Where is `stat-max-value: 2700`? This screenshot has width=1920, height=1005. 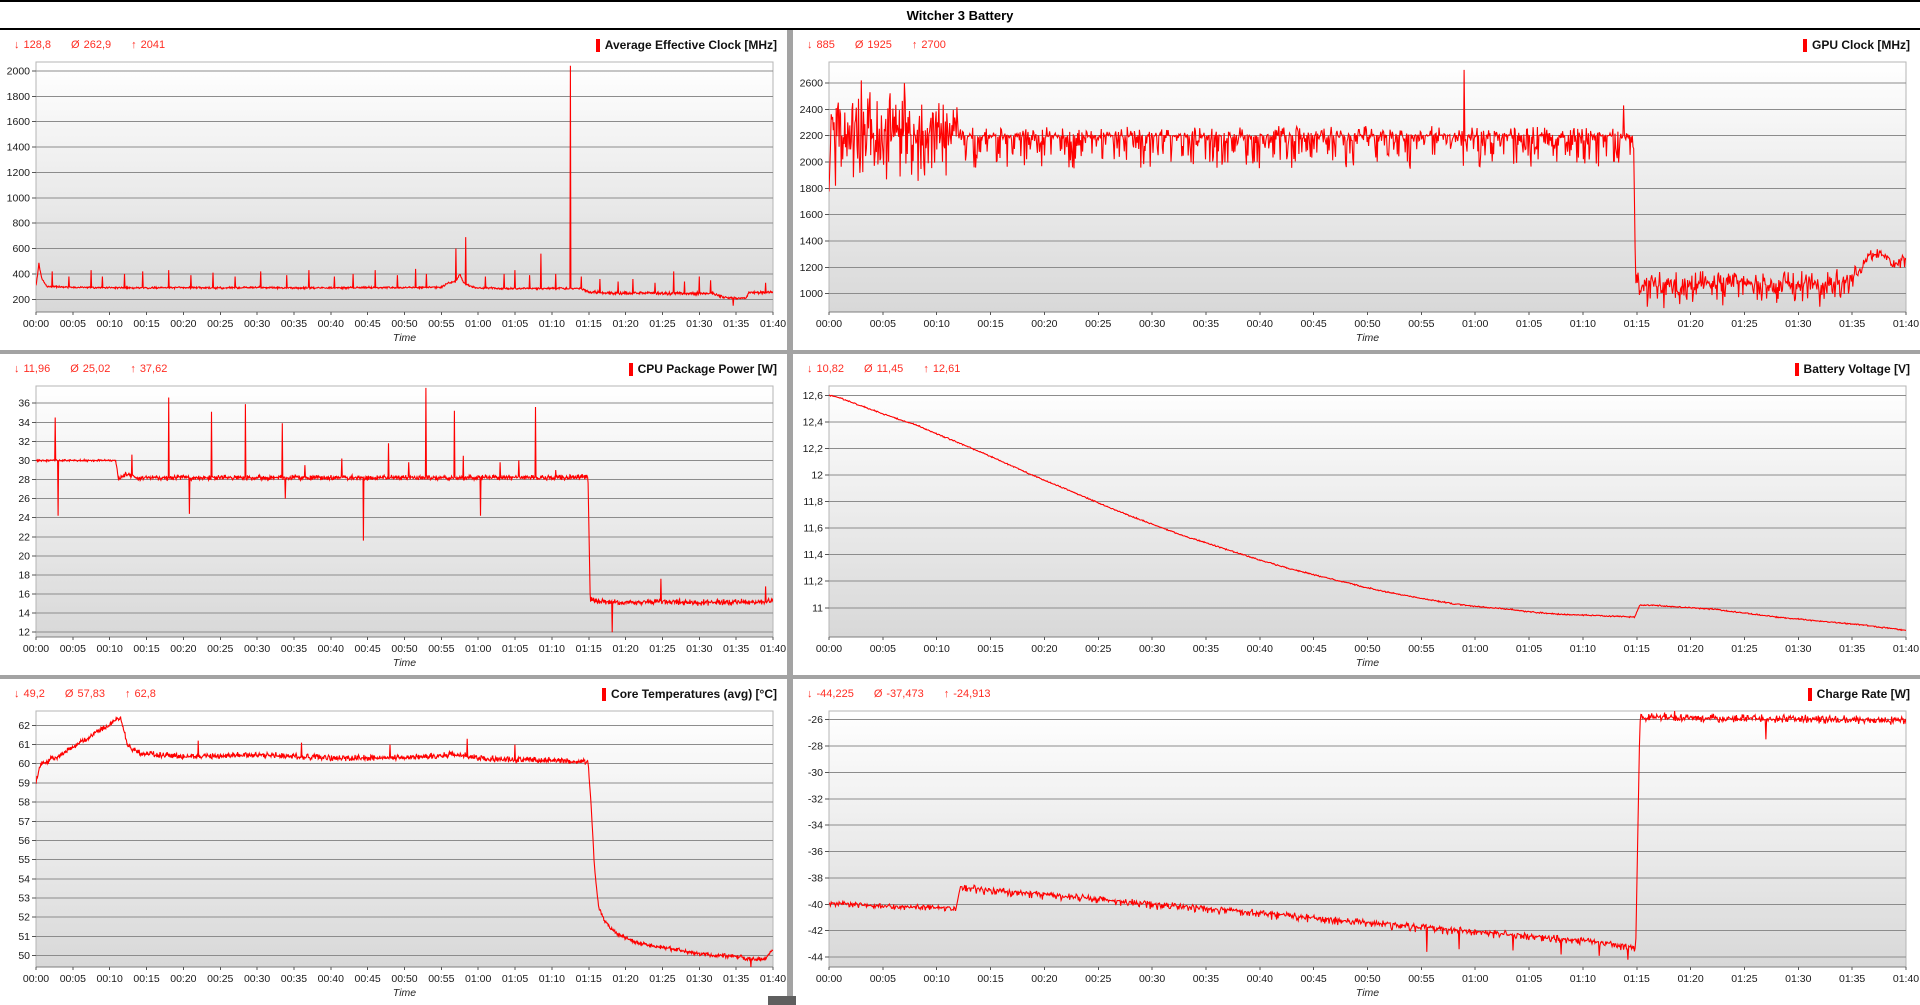 stat-max-value: 2700 is located at coordinates (933, 45).